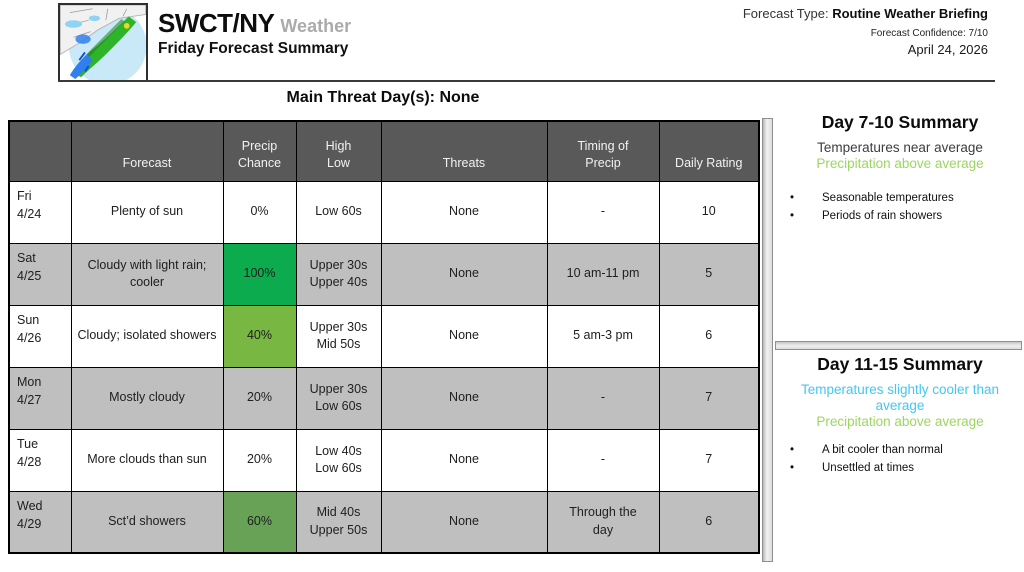 The height and width of the screenshot is (572, 1024). What do you see at coordinates (147, 398) in the screenshot?
I see `forecast-cell: Mostly cloudy` at bounding box center [147, 398].